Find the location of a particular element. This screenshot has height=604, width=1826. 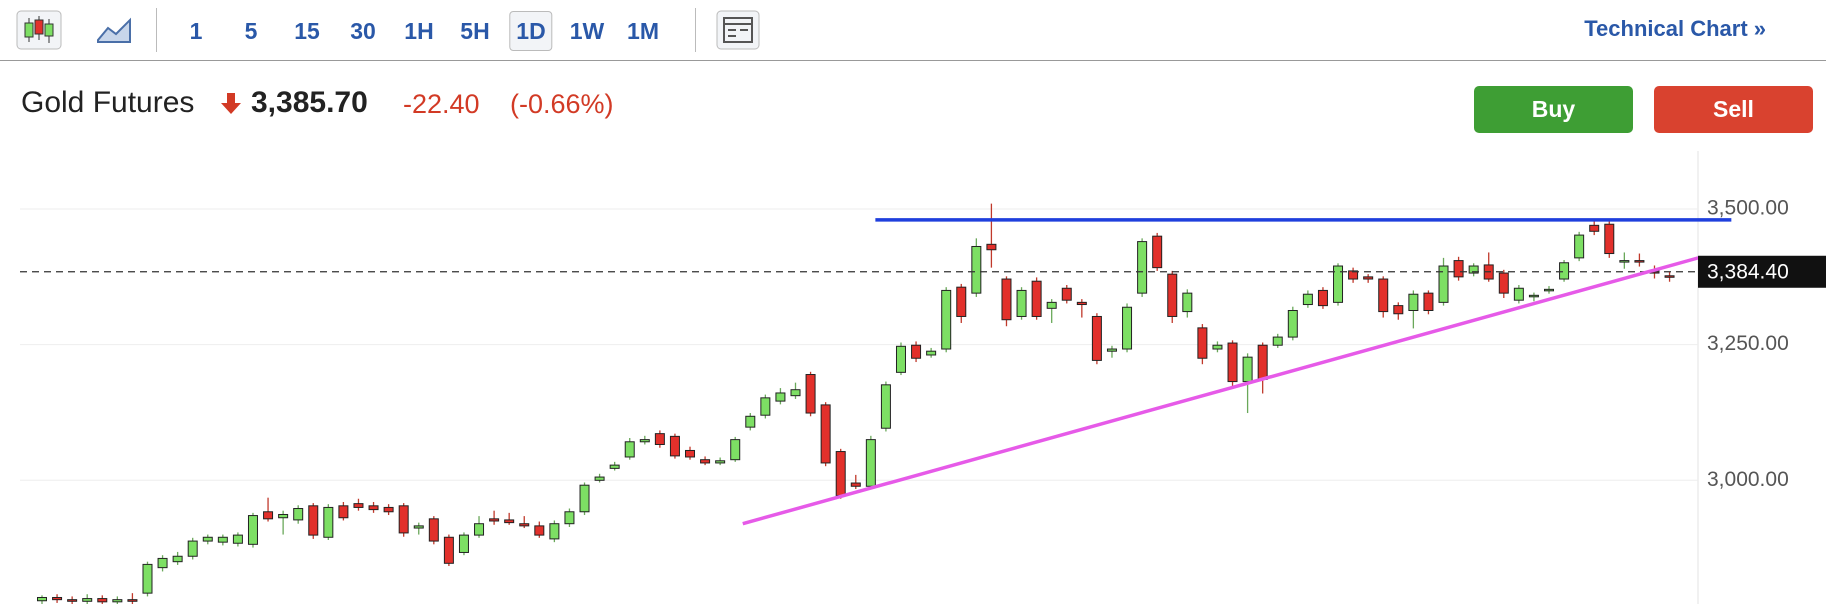

interval-button: 5 is located at coordinates (251, 31).